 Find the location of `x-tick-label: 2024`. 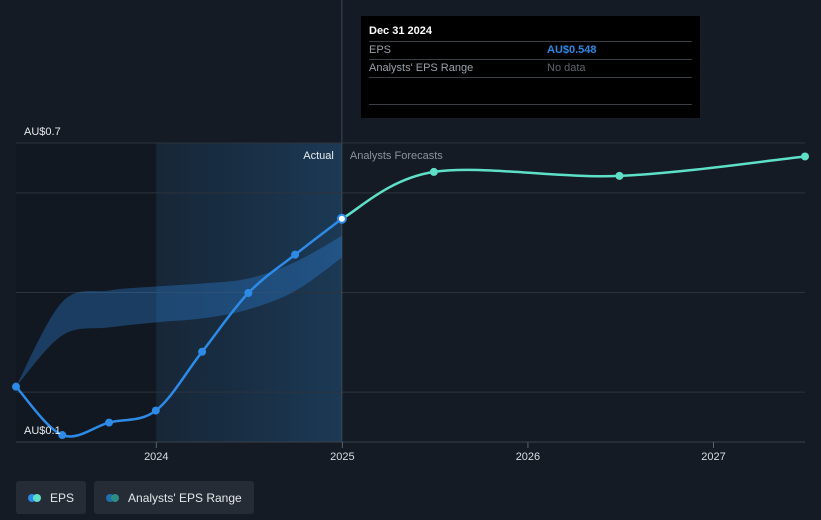

x-tick-label: 2024 is located at coordinates (156, 457).